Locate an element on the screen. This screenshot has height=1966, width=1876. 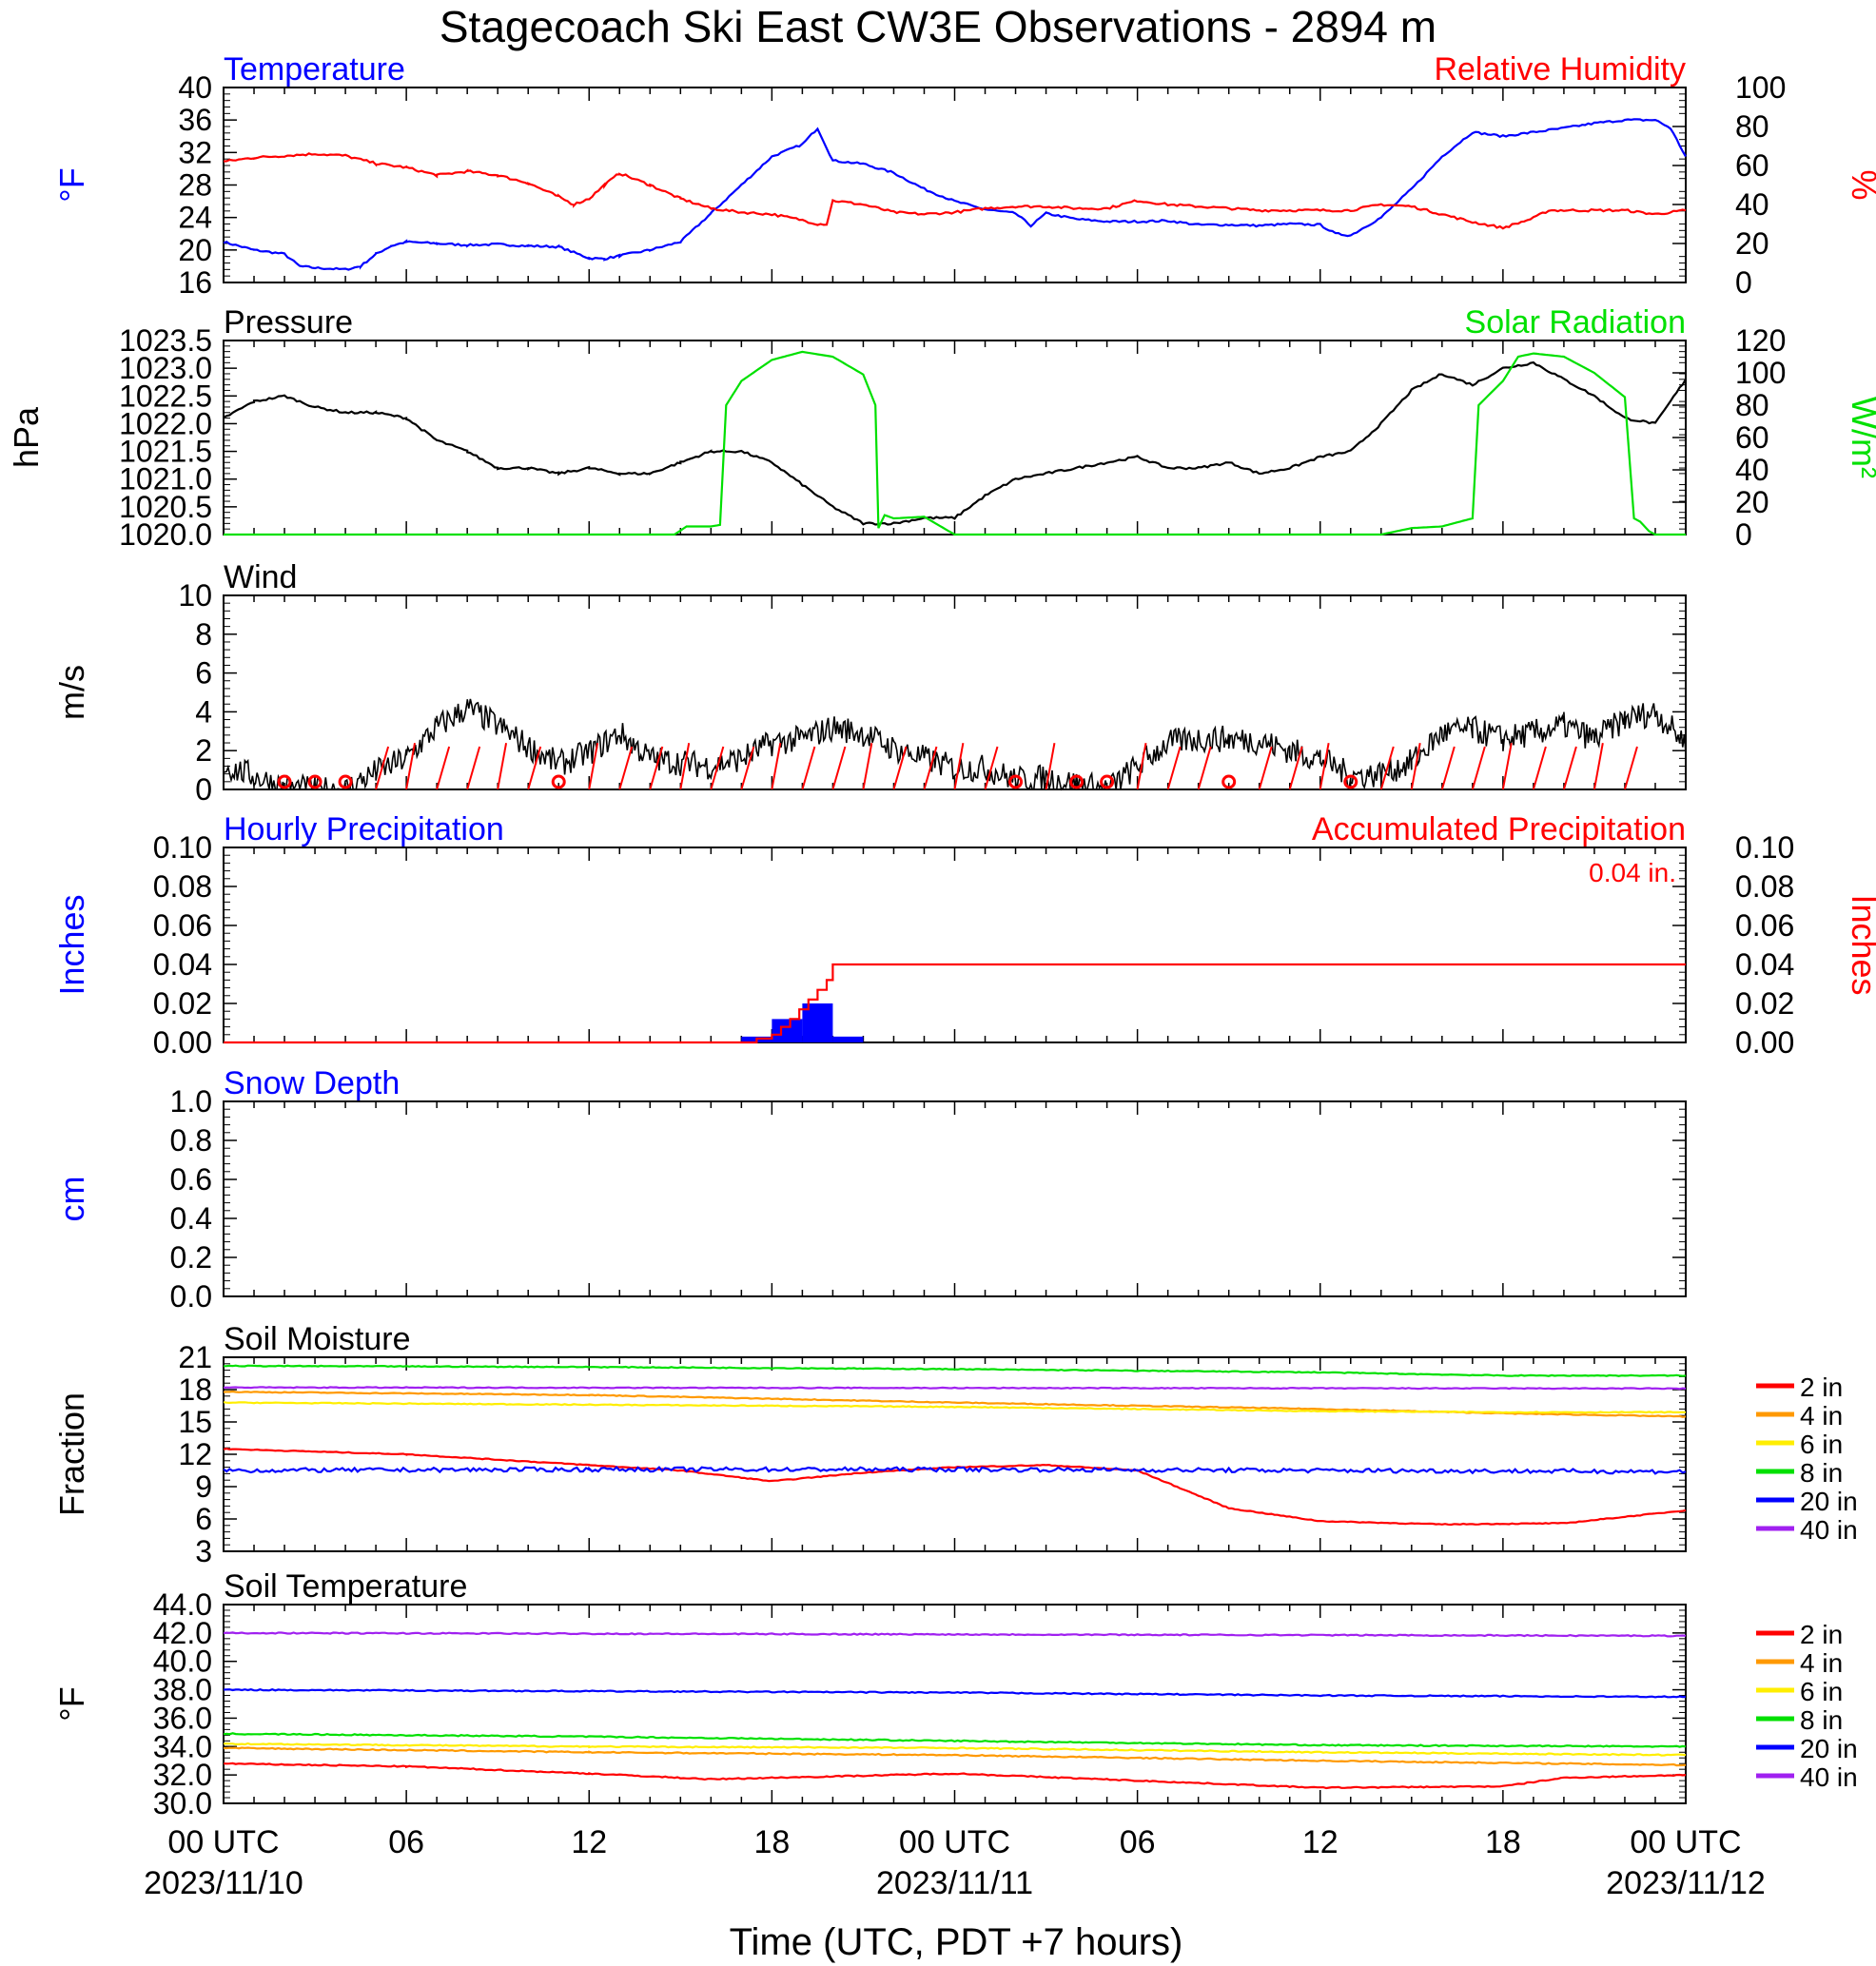
y-tick-label: 0.10 is located at coordinates (182, 847).